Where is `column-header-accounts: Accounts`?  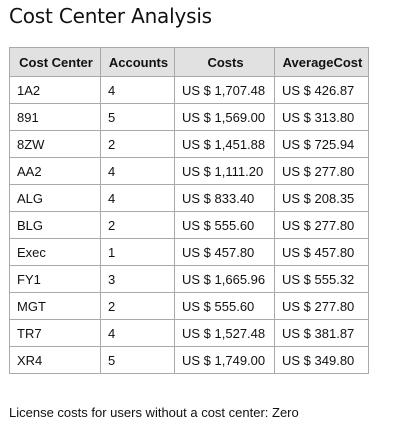 column-header-accounts: Accounts is located at coordinates (137, 62).